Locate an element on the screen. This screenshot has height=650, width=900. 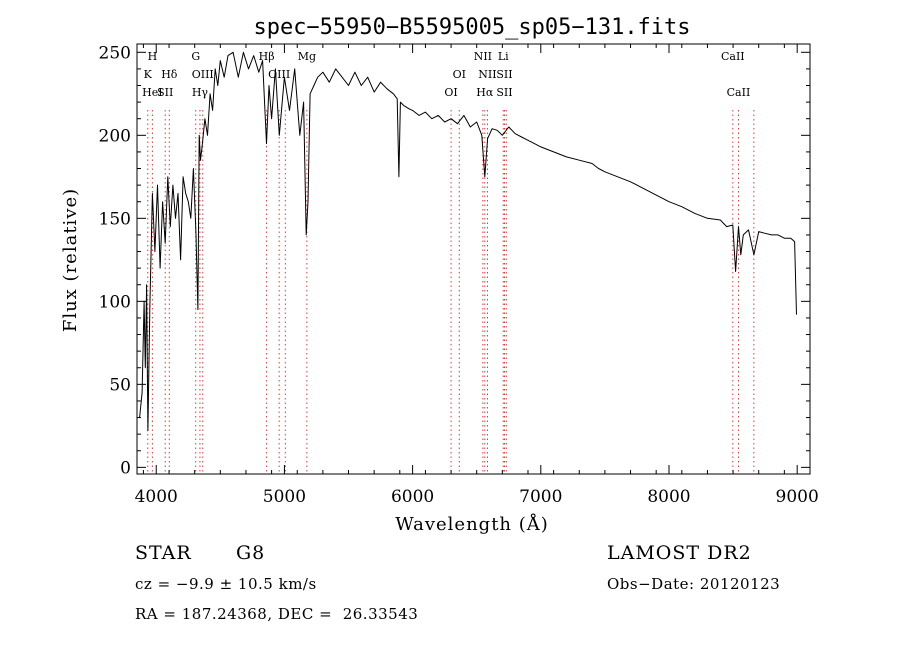
line-label: Li is located at coordinates (503, 56).